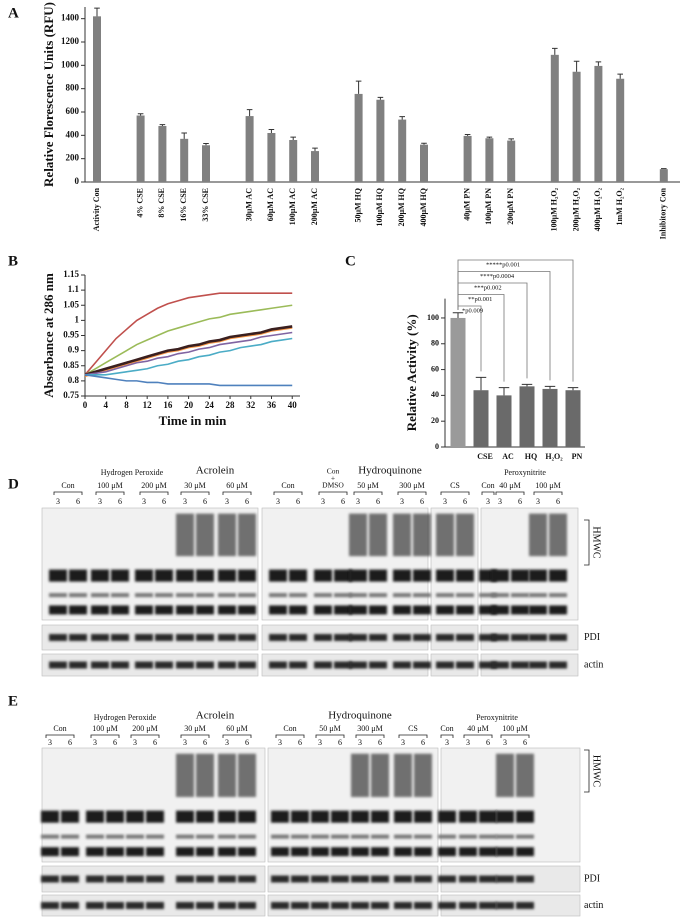  Describe the element at coordinates (210, 405) in the screenshot. I see `x-tick-label: 24` at that location.